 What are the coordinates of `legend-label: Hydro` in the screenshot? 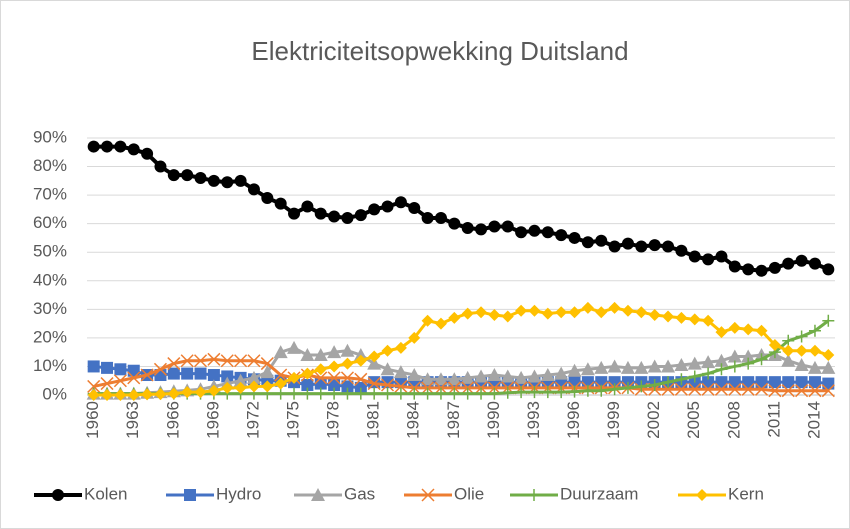 It's located at (238, 493).